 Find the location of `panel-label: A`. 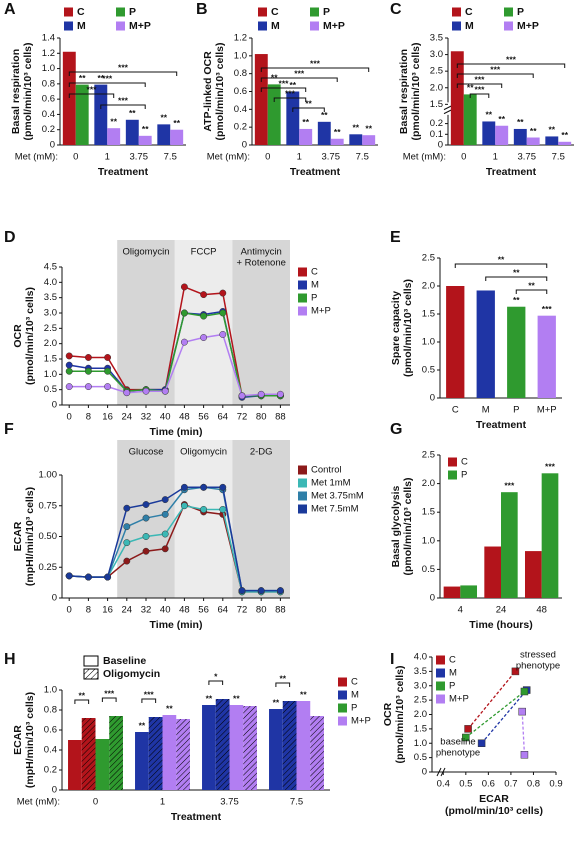

panel-label: A is located at coordinates (10, 9).